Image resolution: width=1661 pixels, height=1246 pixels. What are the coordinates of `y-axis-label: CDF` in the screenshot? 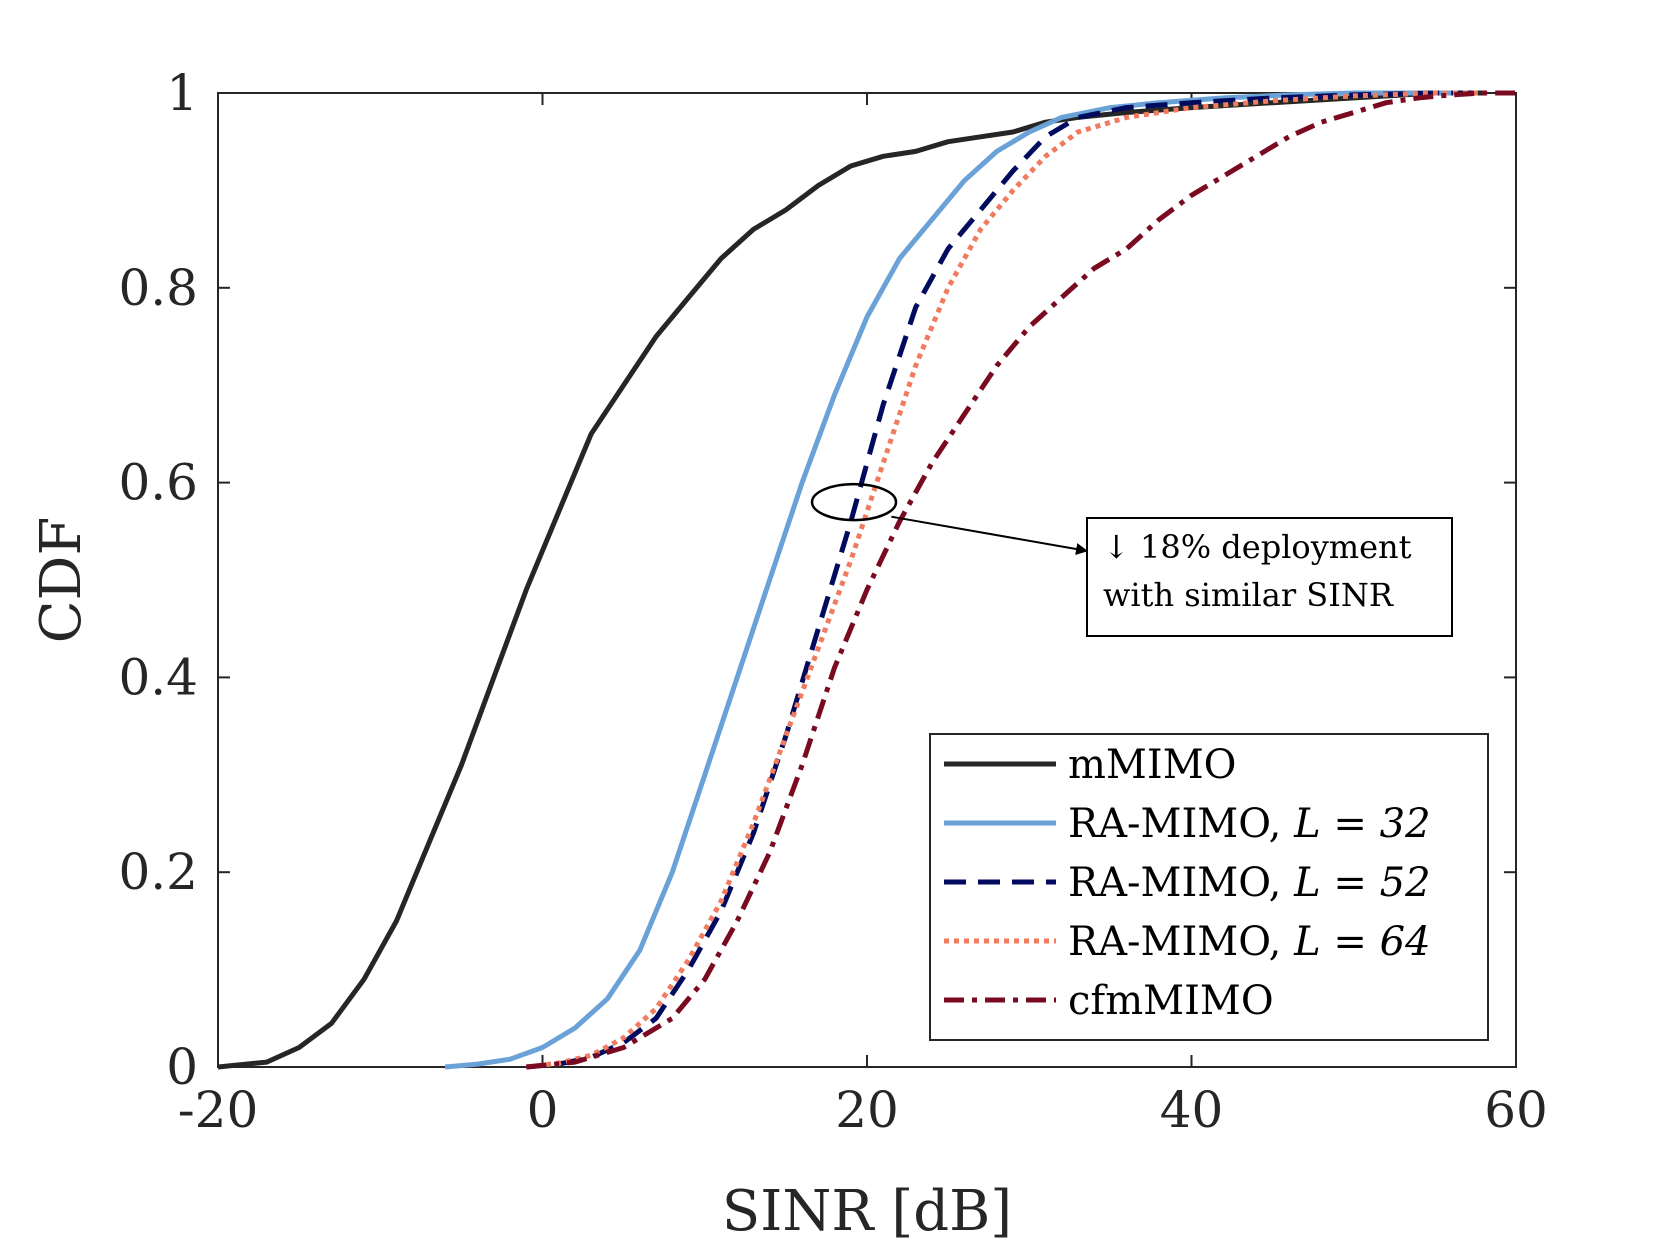 It's located at (61, 580).